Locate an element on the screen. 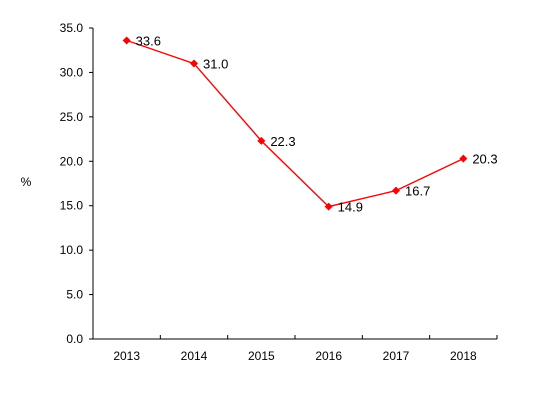 This screenshot has height=403, width=557. x-tick-label: 2014 is located at coordinates (194, 356).